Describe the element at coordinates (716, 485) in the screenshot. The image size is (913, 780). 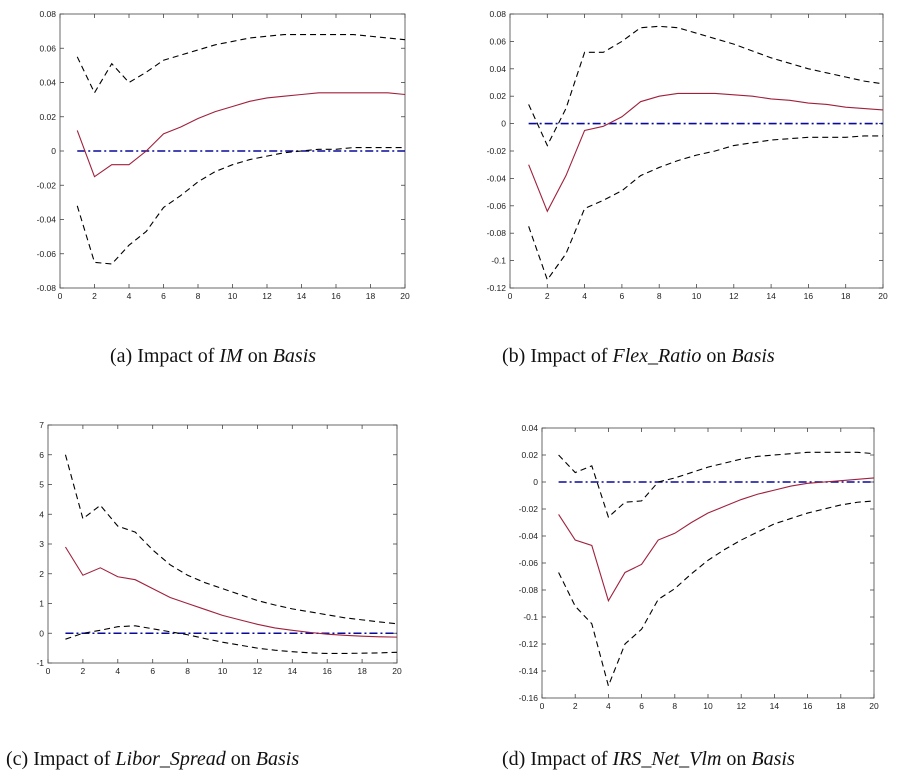
I see `upper-line-d` at that location.